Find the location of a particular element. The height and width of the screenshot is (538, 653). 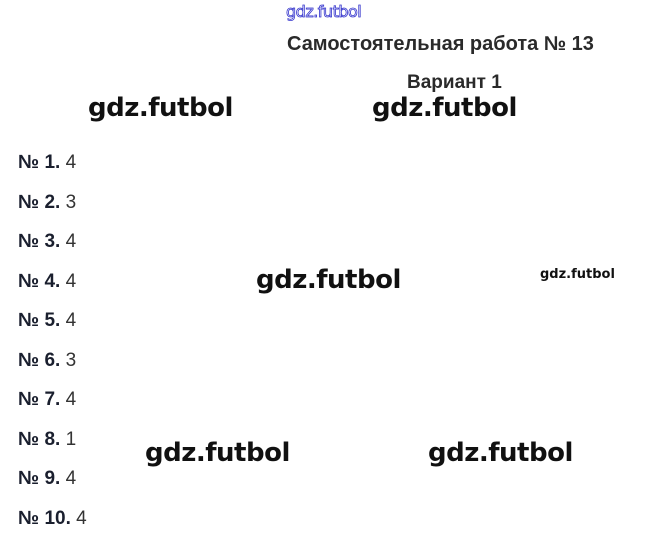

answer-value: 1 is located at coordinates (71, 439).